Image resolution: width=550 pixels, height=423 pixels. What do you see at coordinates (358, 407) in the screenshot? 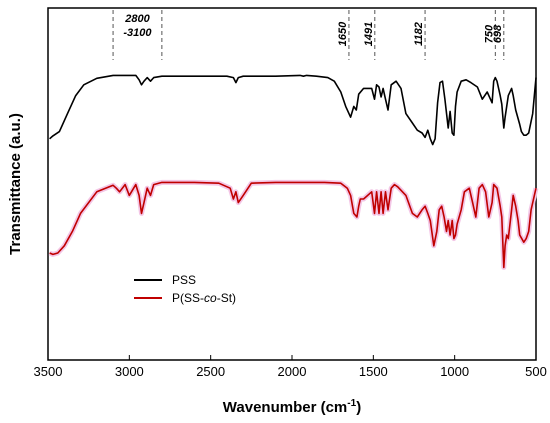
I see `x-axis-title-close: )` at bounding box center [358, 407].